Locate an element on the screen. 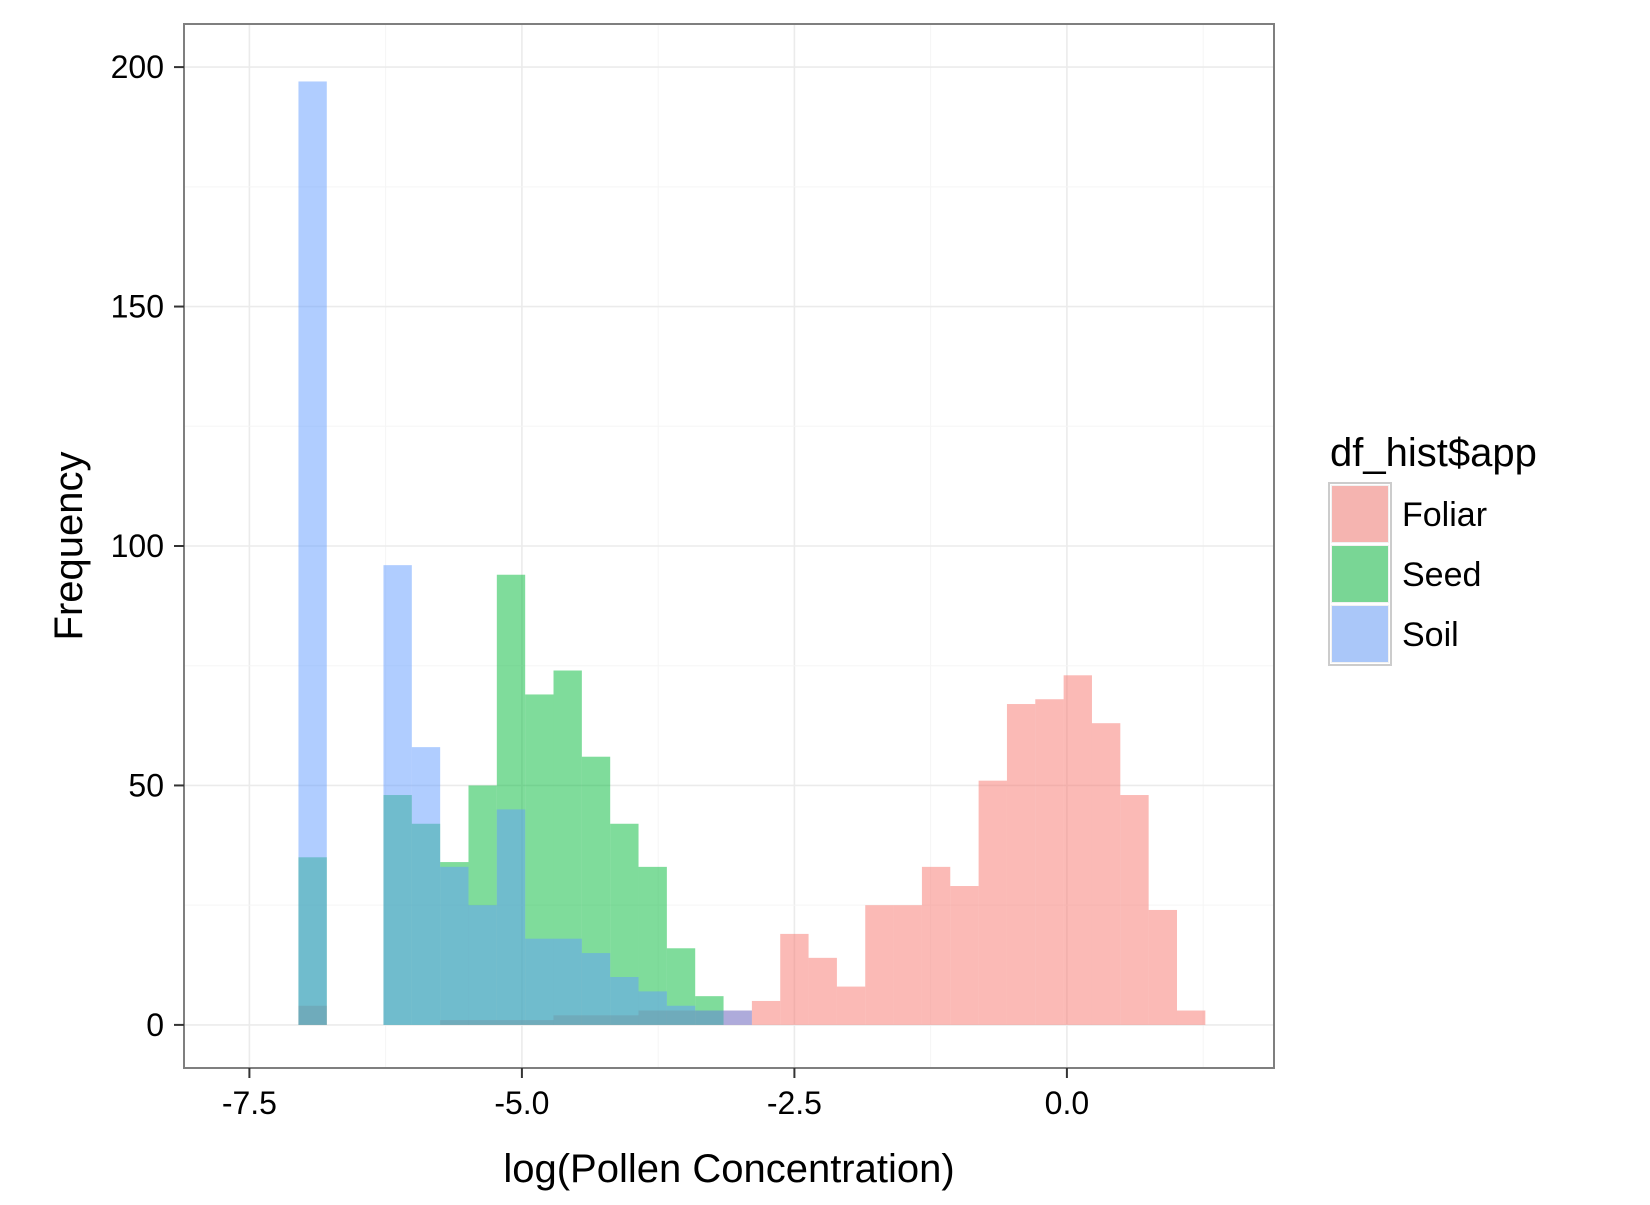 The image size is (1650, 1205). y-tick-label: 50 is located at coordinates (146, 785).